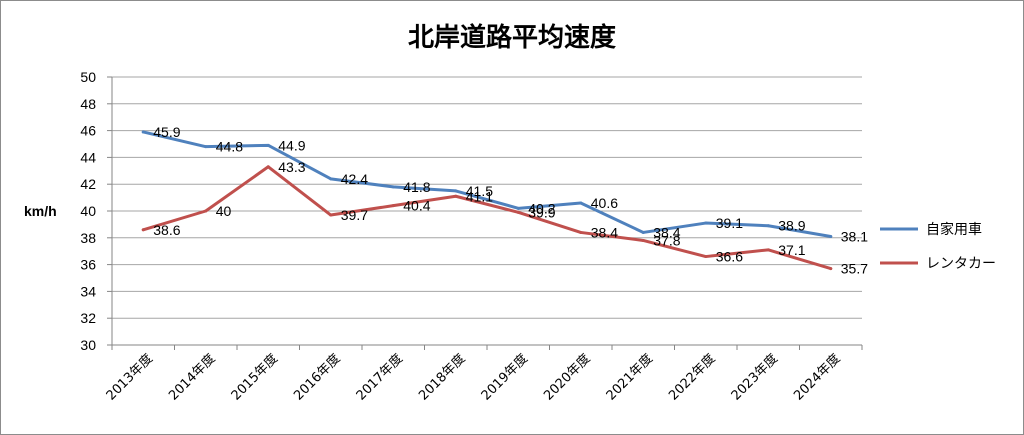 The height and width of the screenshot is (435, 1024). Describe the element at coordinates (166, 132) in the screenshot. I see `data-label: 45.9` at that location.